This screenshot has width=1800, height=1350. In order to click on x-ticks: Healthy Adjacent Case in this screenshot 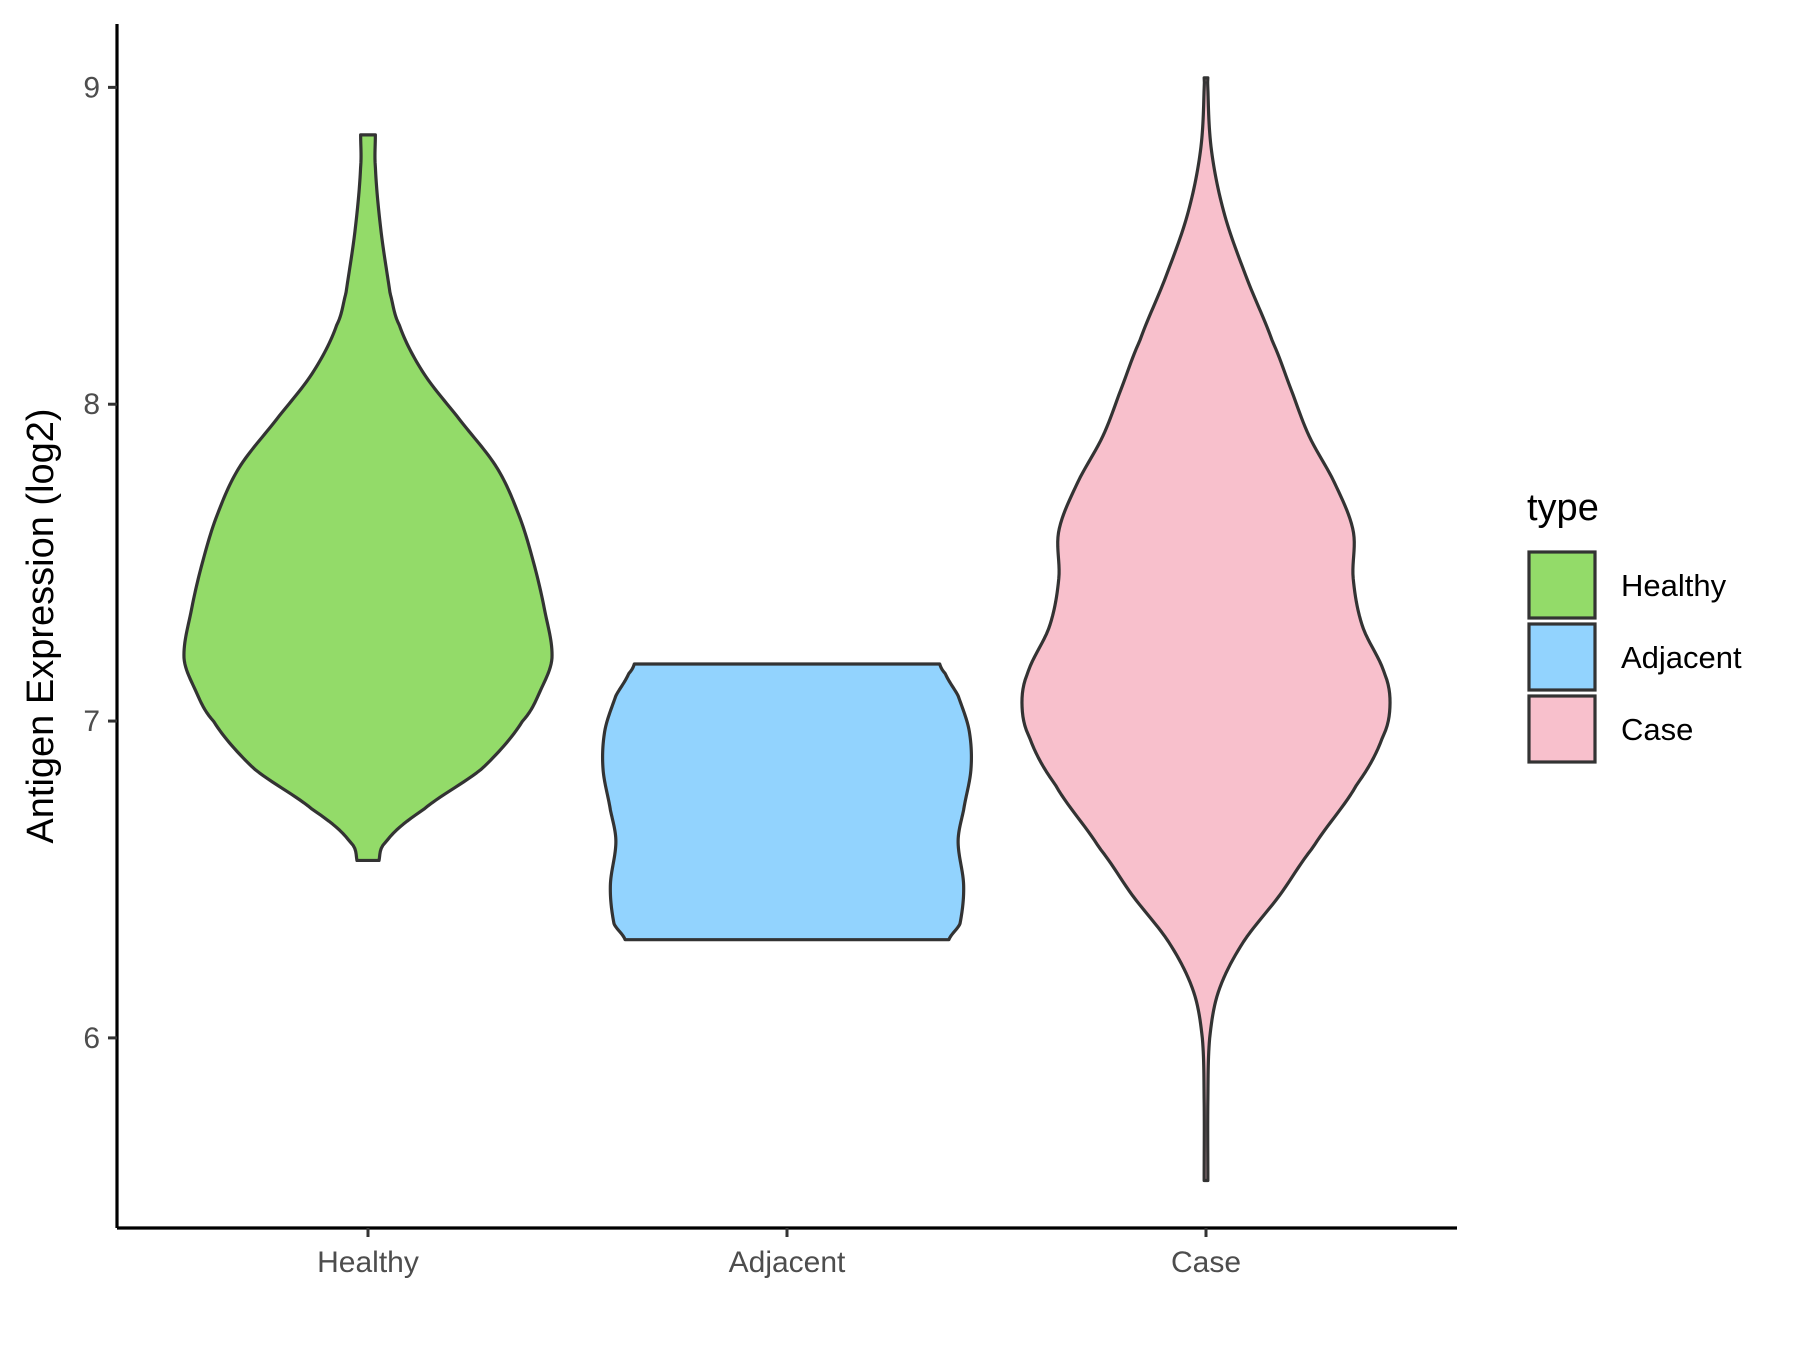, I will do `click(779, 1253)`.